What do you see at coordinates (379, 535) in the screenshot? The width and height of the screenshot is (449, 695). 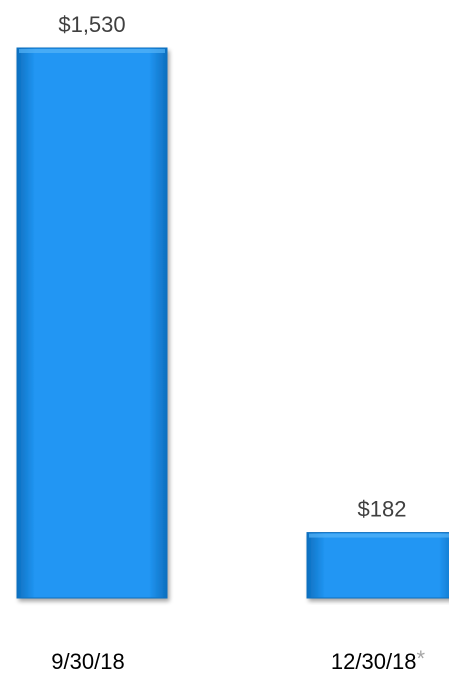 I see `bar-highlight-12/30/18` at bounding box center [379, 535].